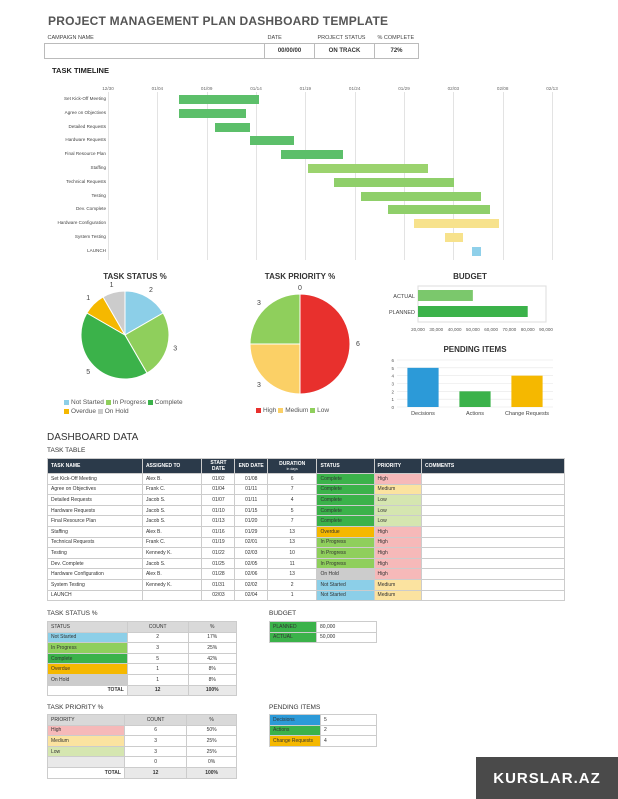  I want to click on table-cell: 01/25, so click(218, 563).